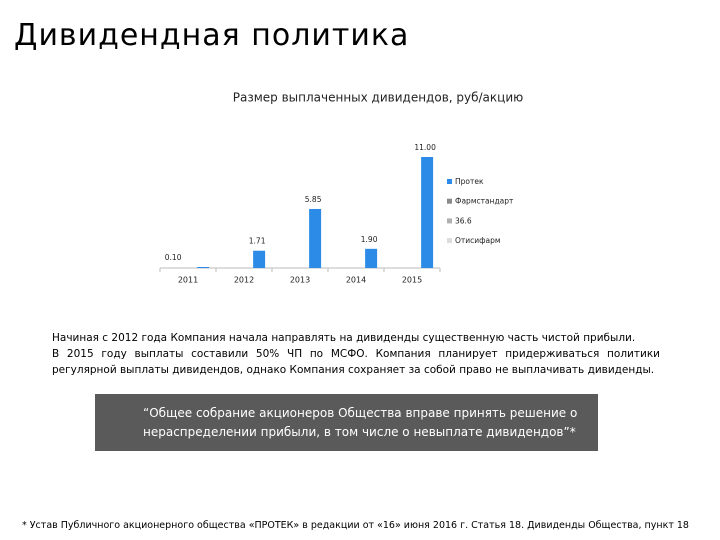 This screenshot has width=720, height=540. What do you see at coordinates (300, 280) in the screenshot?
I see `x-tick-label: 2013` at bounding box center [300, 280].